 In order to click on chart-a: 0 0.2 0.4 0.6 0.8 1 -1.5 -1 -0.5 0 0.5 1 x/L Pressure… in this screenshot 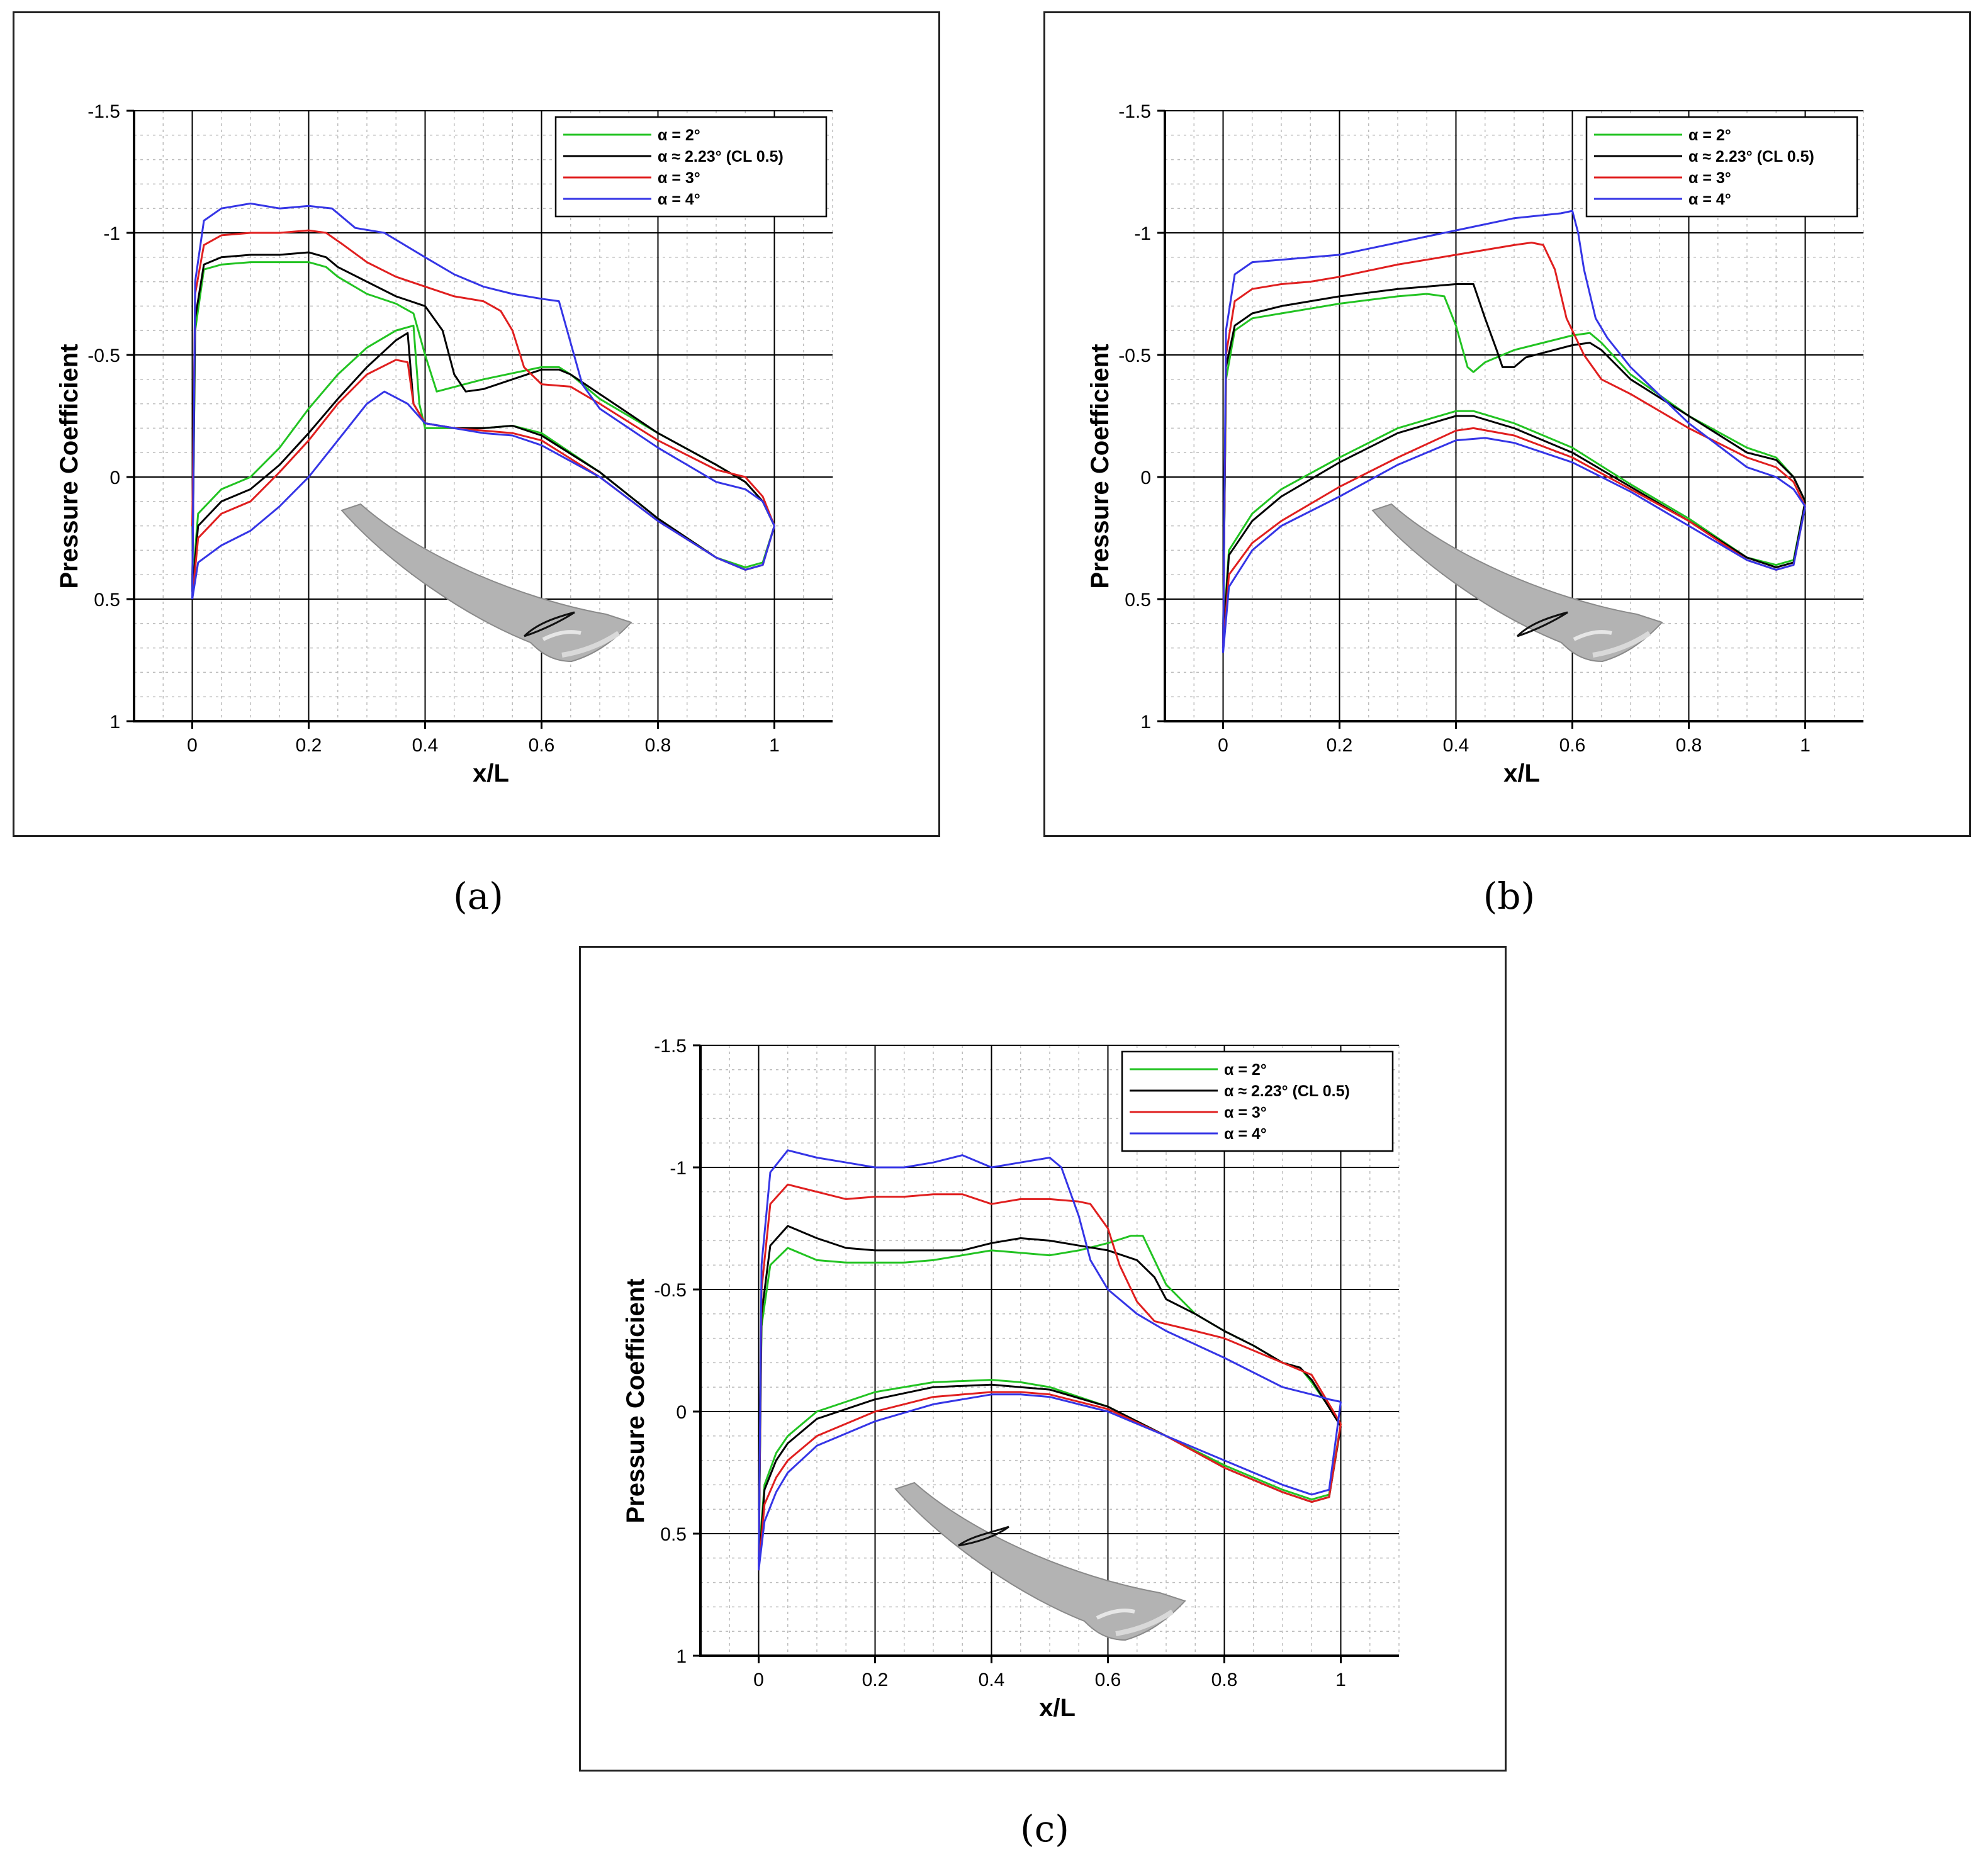, I will do `click(444, 444)`.